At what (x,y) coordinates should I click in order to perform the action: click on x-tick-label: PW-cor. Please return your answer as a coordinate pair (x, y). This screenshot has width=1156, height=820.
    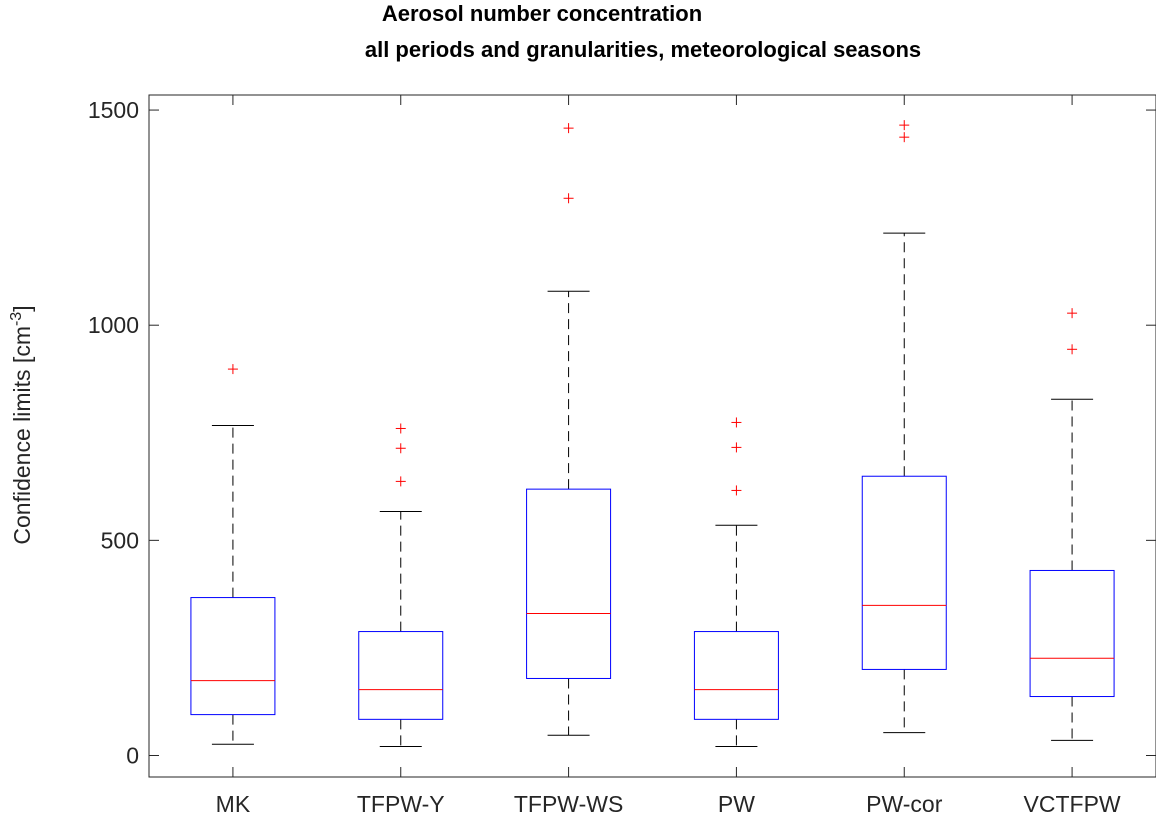
    Looking at the image, I should click on (904, 803).